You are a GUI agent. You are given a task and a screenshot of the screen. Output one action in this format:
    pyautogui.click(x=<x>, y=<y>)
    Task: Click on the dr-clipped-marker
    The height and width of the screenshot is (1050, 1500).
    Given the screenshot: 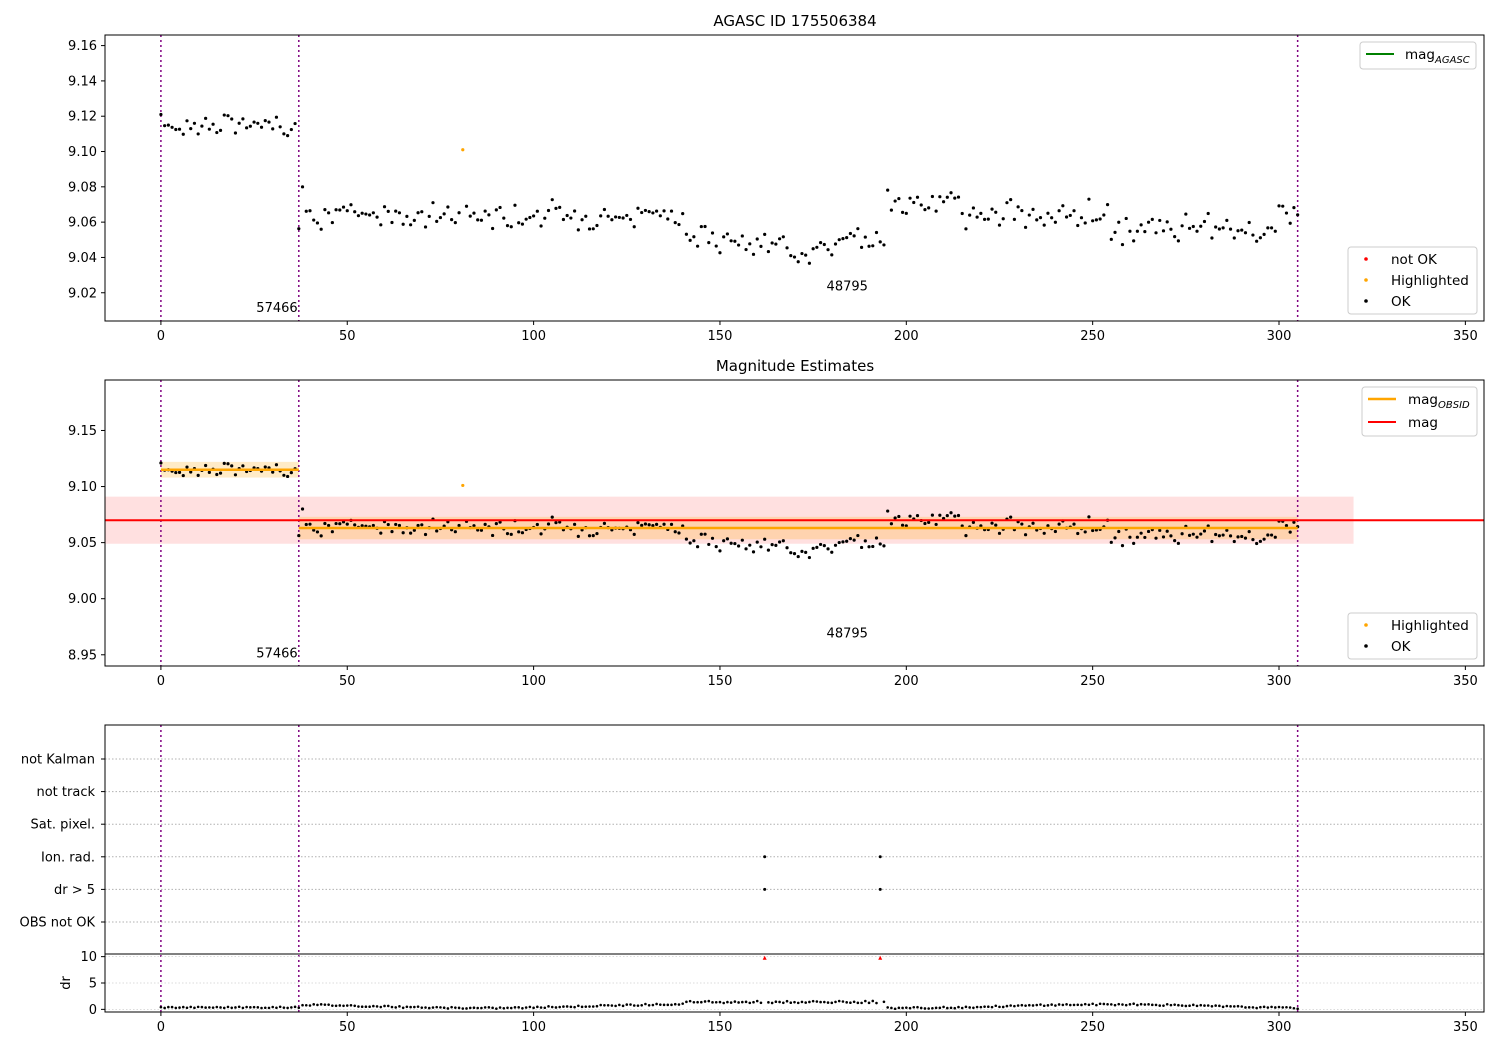 What is the action you would take?
    pyautogui.click(x=764, y=957)
    